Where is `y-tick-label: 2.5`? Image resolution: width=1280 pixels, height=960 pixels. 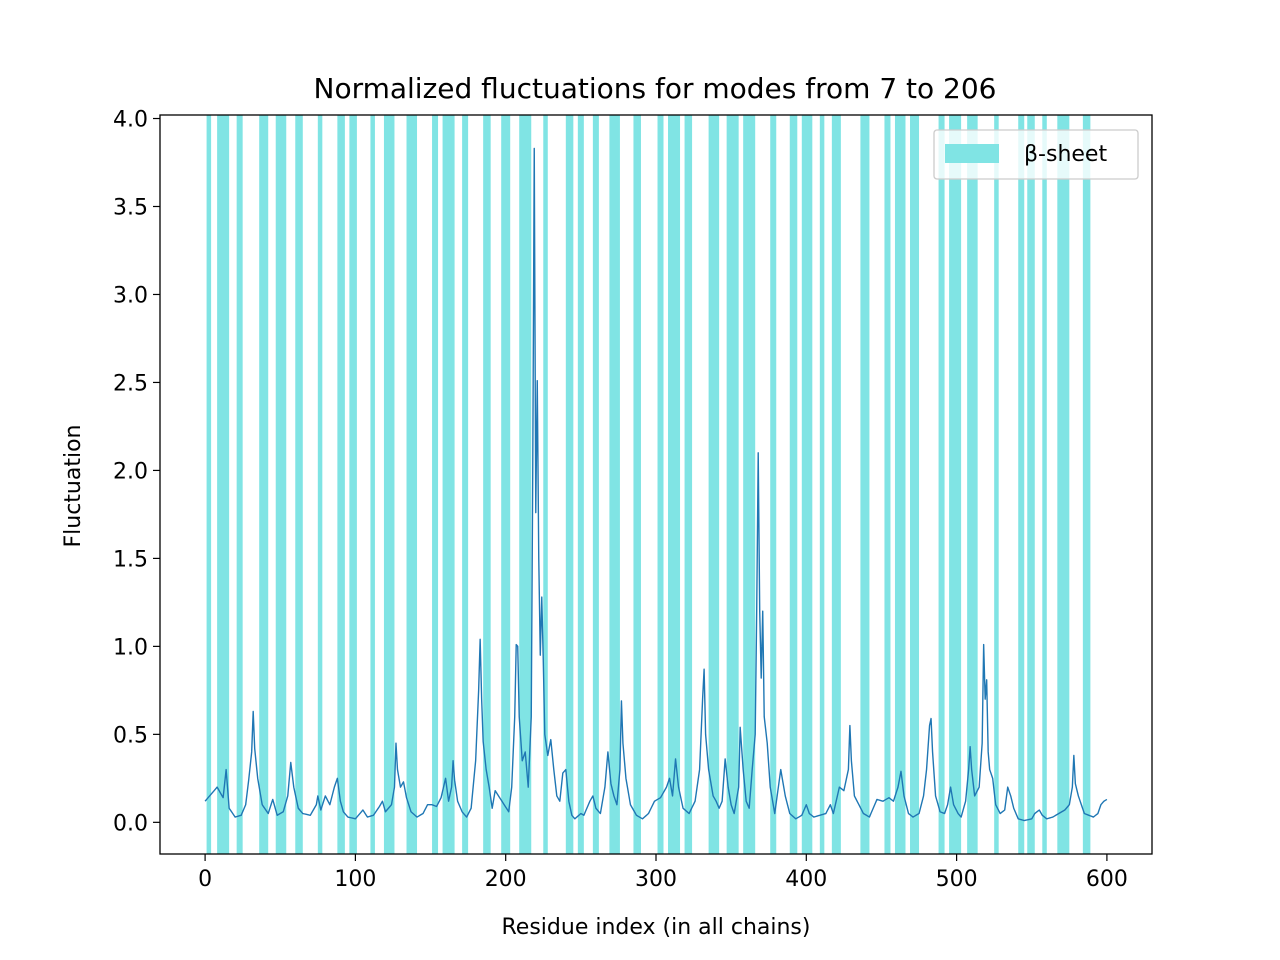
y-tick-label: 2.5 is located at coordinates (130, 383).